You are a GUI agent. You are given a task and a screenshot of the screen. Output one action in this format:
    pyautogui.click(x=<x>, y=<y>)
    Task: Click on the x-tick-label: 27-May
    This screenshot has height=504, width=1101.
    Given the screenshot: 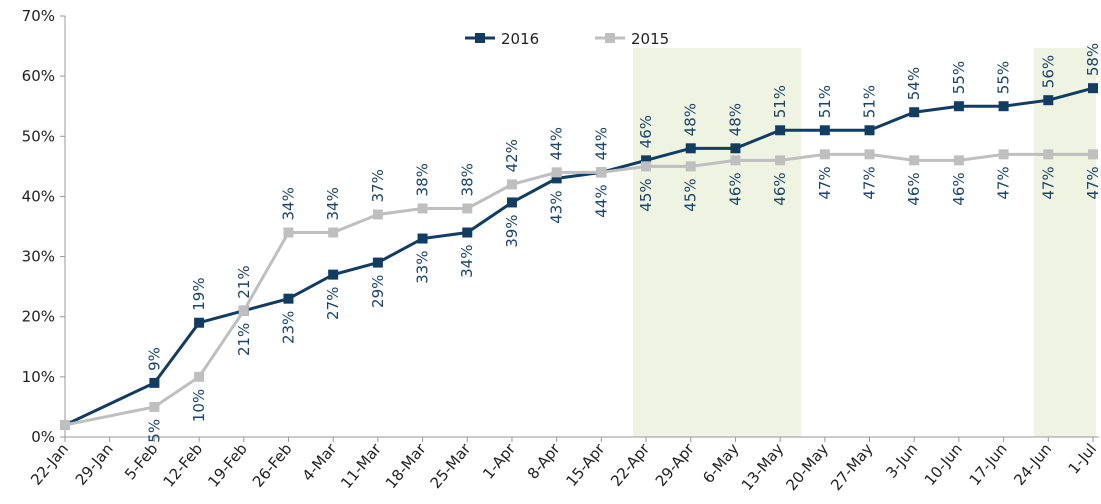 What is the action you would take?
    pyautogui.click(x=852, y=467)
    